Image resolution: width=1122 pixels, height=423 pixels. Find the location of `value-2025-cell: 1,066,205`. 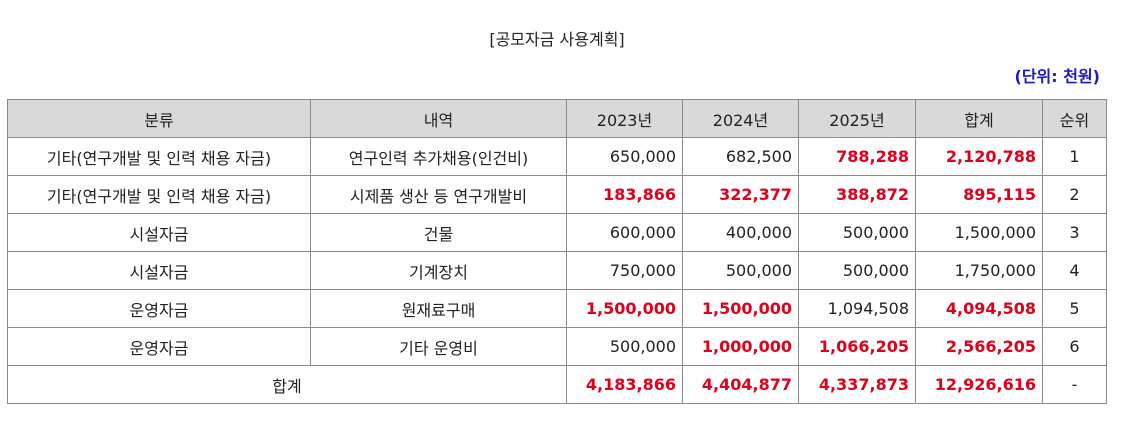

value-2025-cell: 1,066,205 is located at coordinates (857, 346).